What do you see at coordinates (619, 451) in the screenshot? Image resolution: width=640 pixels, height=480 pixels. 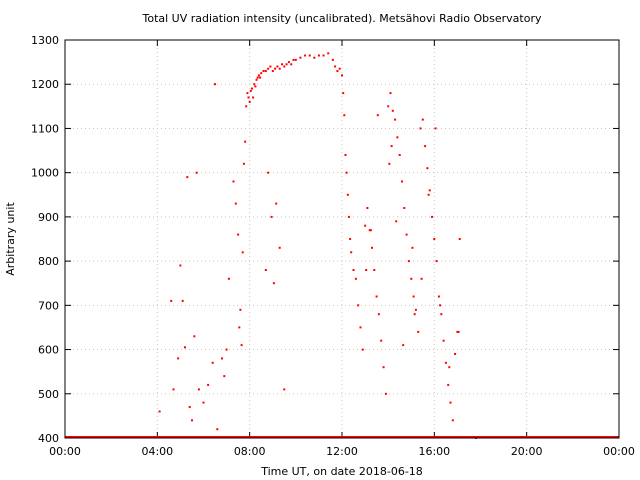 I see `x-tick-label: 00:00` at bounding box center [619, 451].